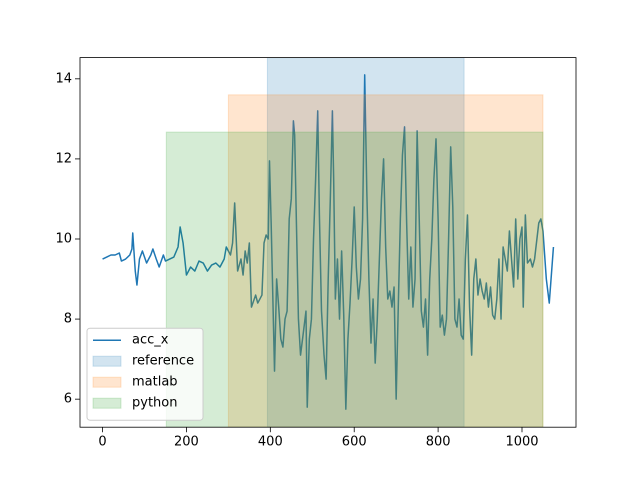 Image resolution: width=640 pixels, height=480 pixels. What do you see at coordinates (163, 361) in the screenshot?
I see `legend-label: reference` at bounding box center [163, 361].